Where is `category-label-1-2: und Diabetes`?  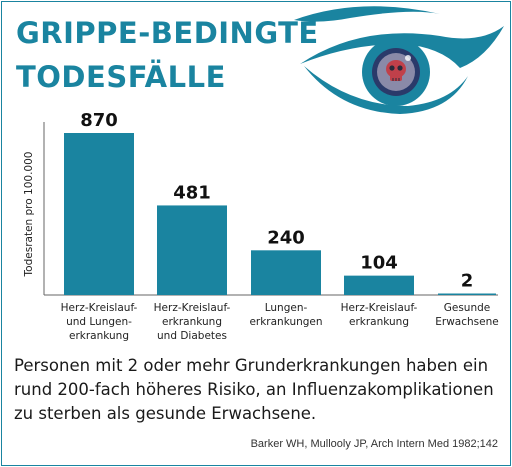 category-label-1-2: und Diabetes is located at coordinates (192, 336).